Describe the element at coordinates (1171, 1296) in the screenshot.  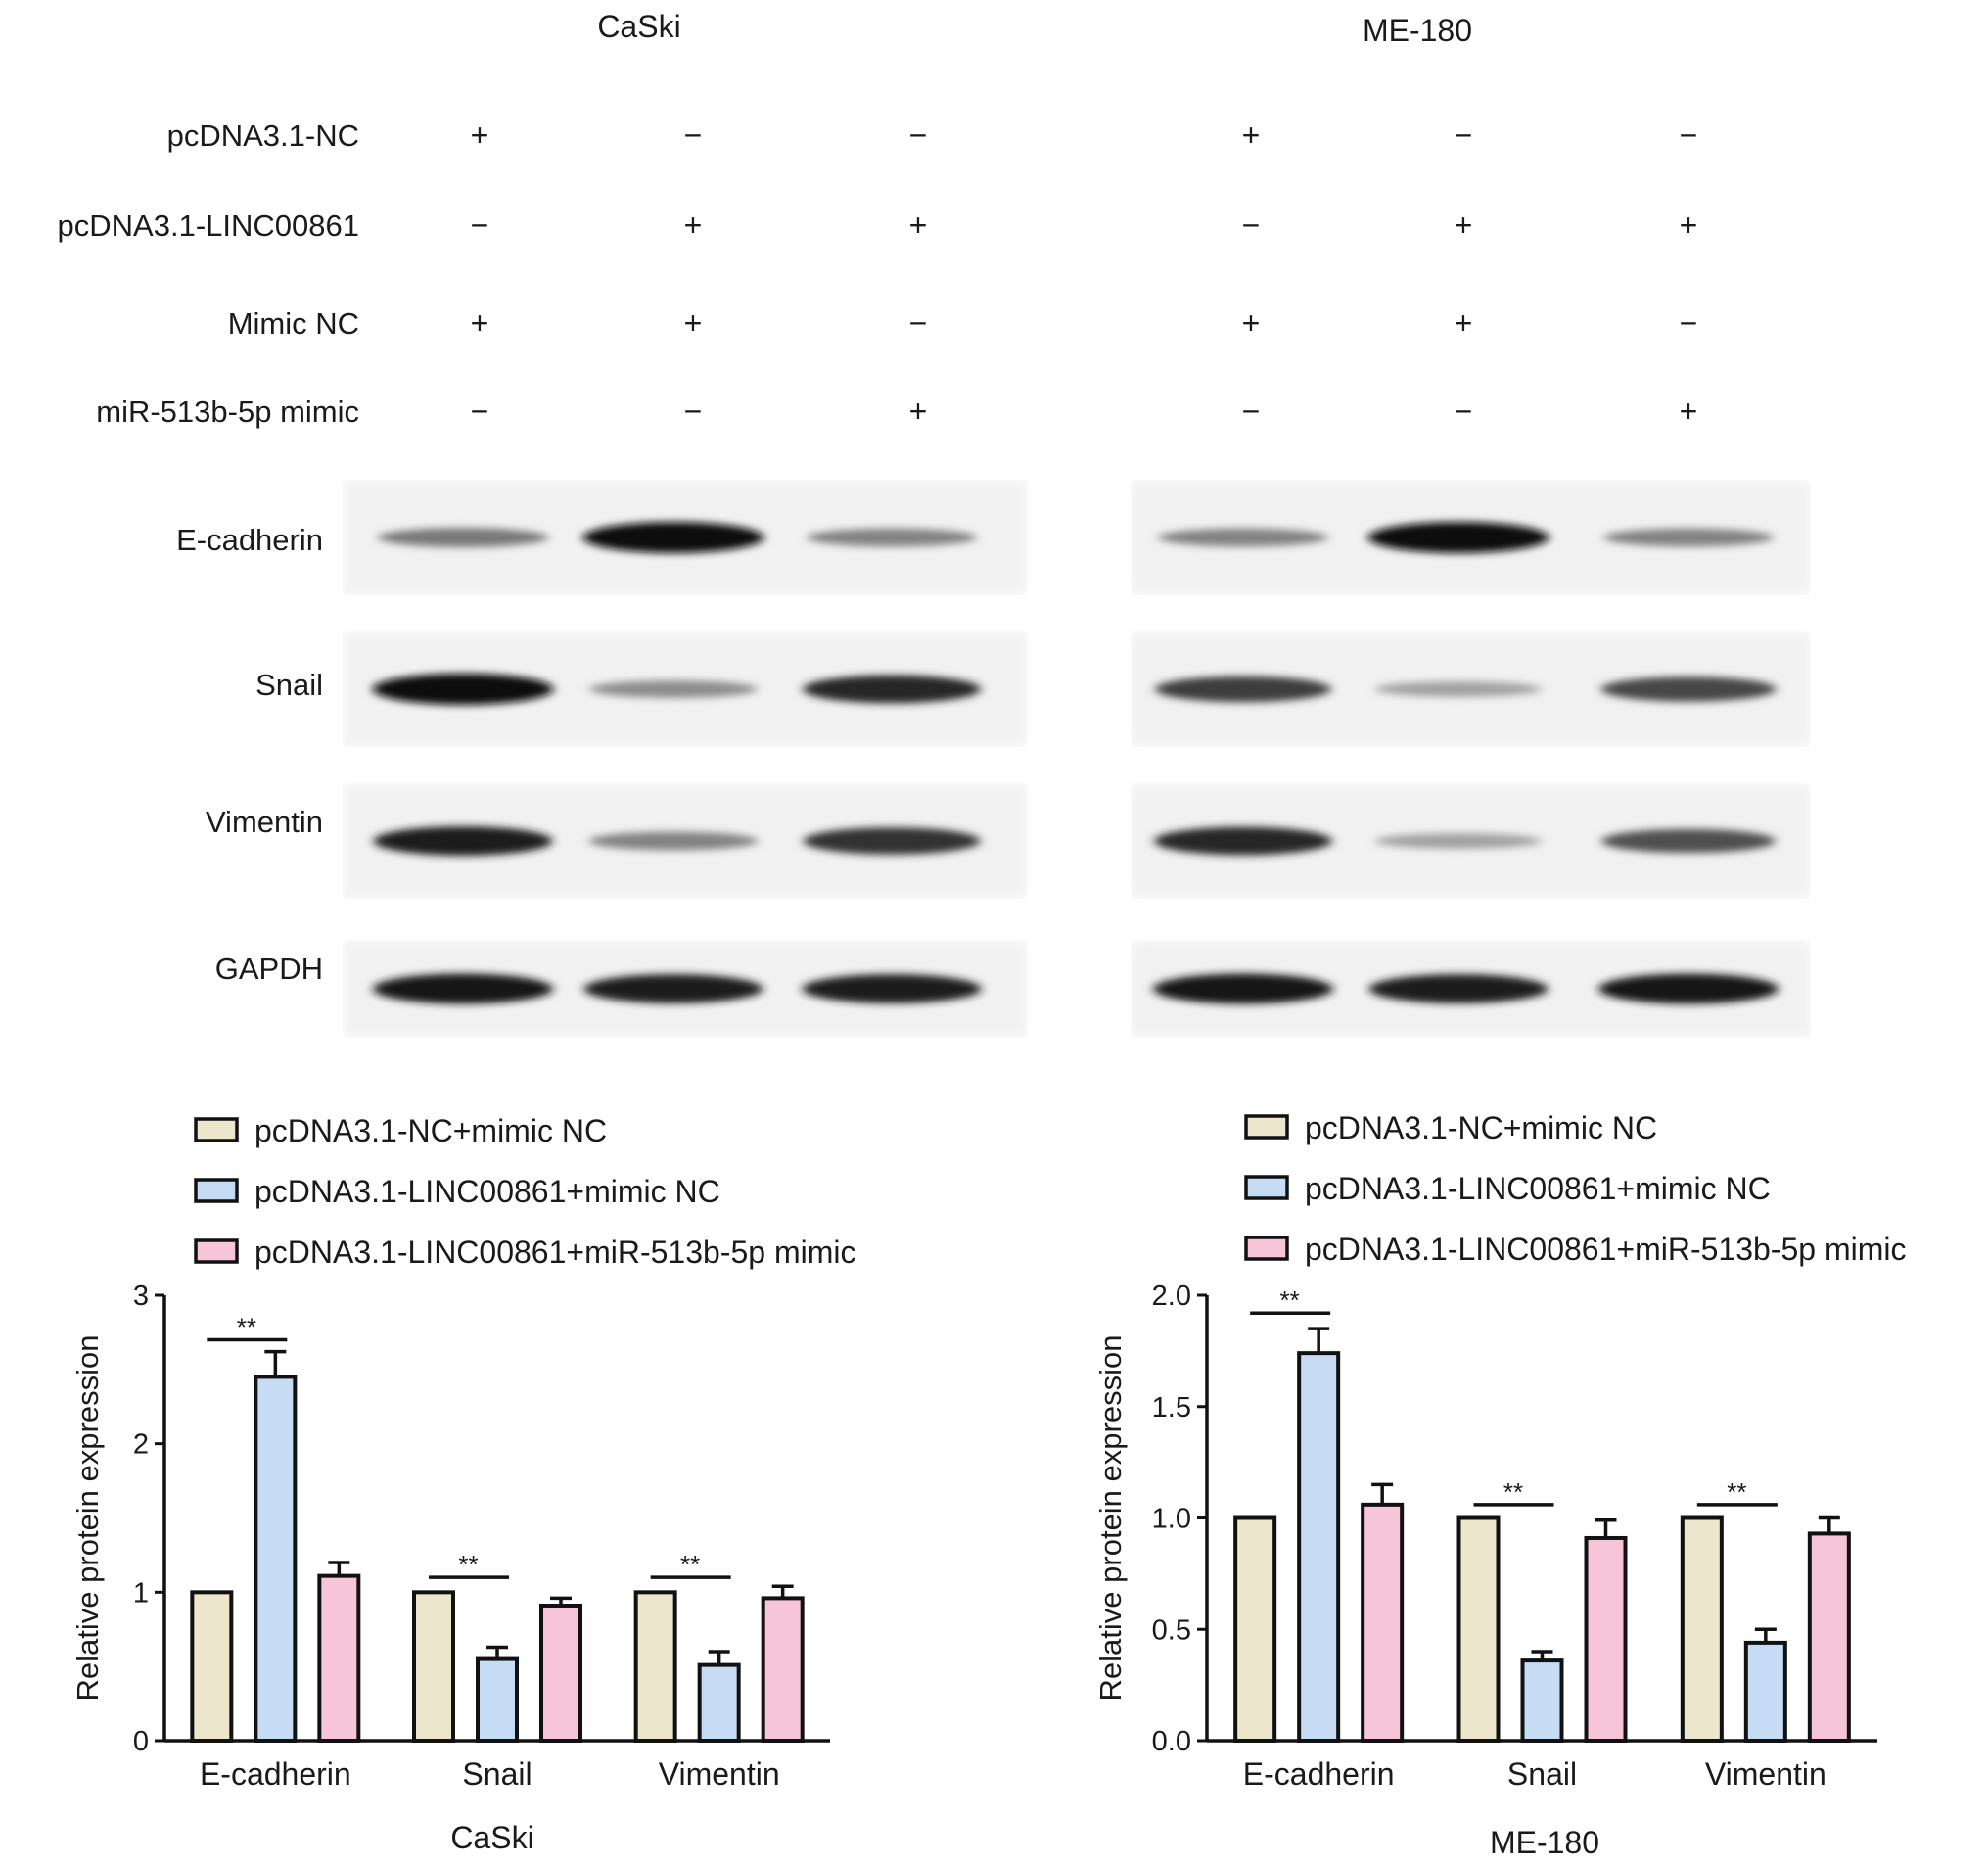
I see `y-tick-label: 2.0` at that location.